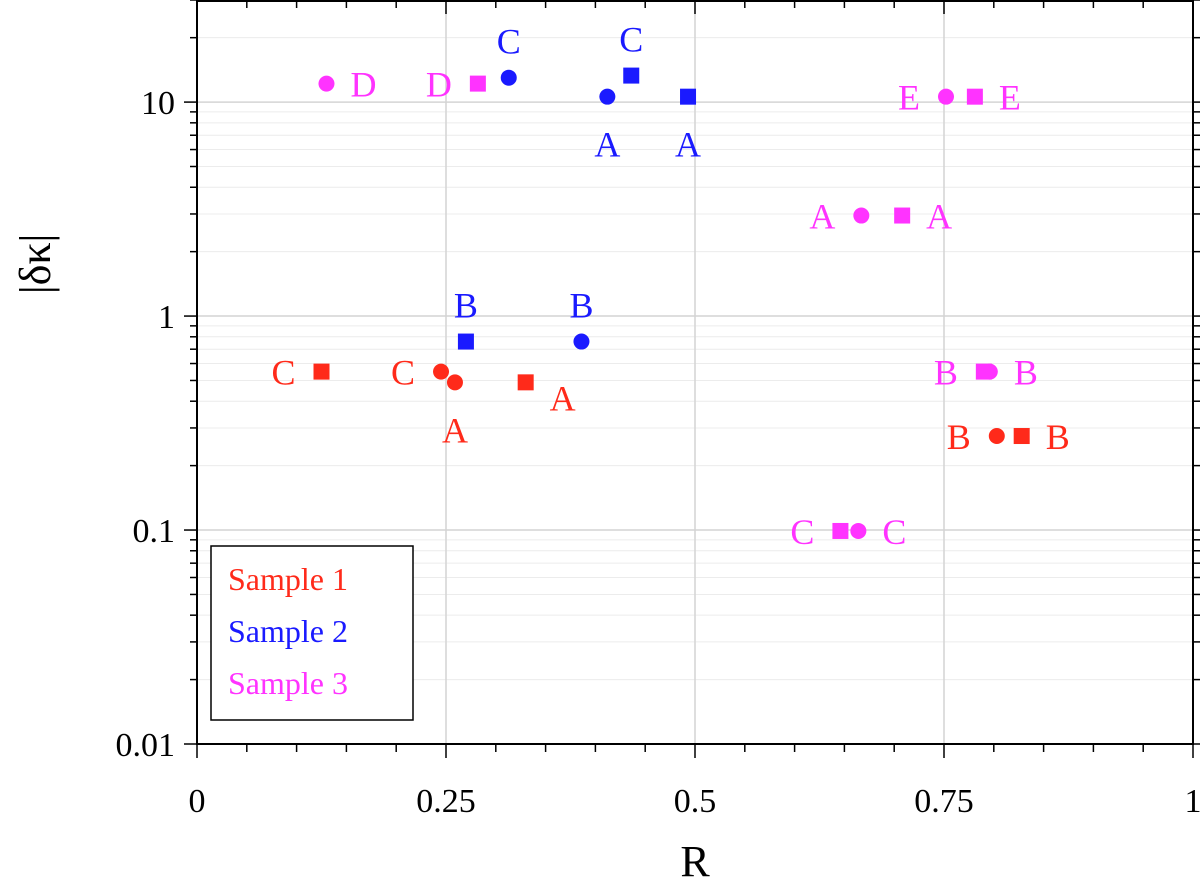 The image size is (1200, 881). What do you see at coordinates (288, 579) in the screenshot?
I see `legend-entry: Sample 1` at bounding box center [288, 579].